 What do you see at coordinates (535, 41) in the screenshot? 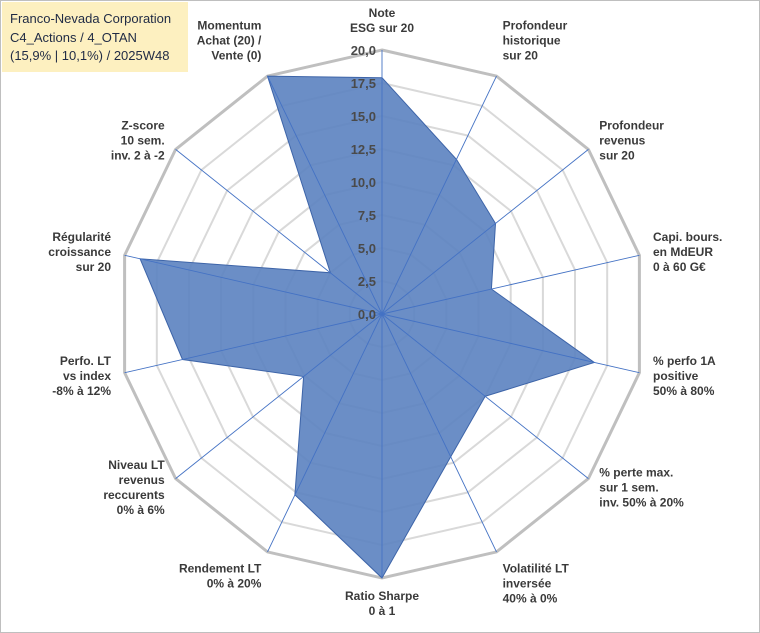
I see `axis-label-2: Profondeur historique sur 20` at bounding box center [535, 41].